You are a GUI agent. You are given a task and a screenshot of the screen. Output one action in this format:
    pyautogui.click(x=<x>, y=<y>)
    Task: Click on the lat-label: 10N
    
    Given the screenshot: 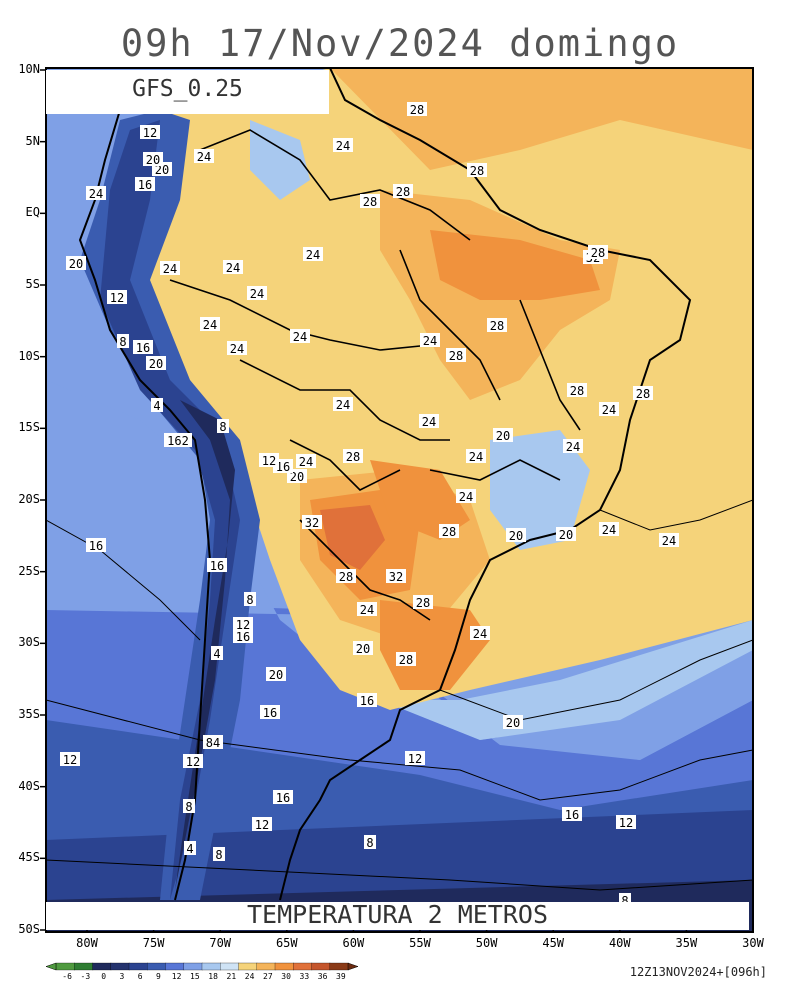 What is the action you would take?
    pyautogui.click(x=29, y=69)
    